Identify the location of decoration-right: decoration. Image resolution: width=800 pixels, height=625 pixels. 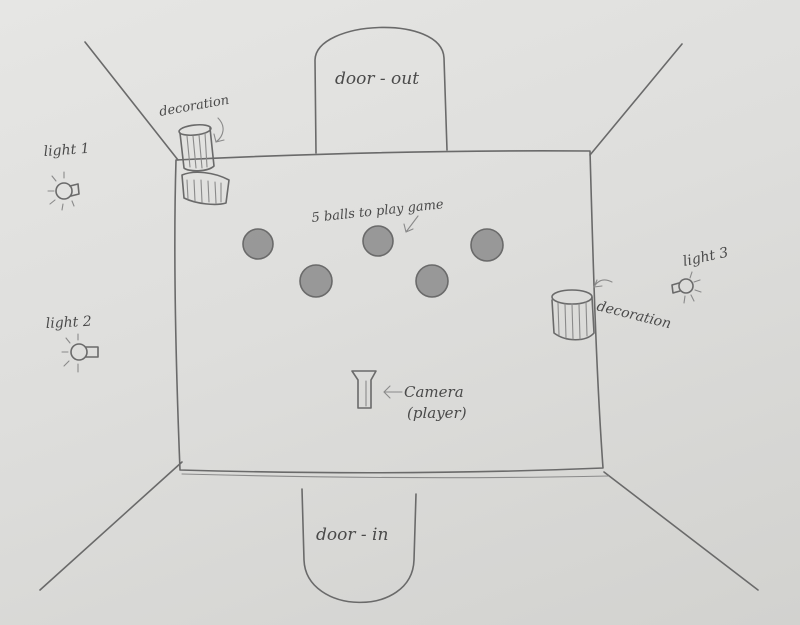
(612, 310).